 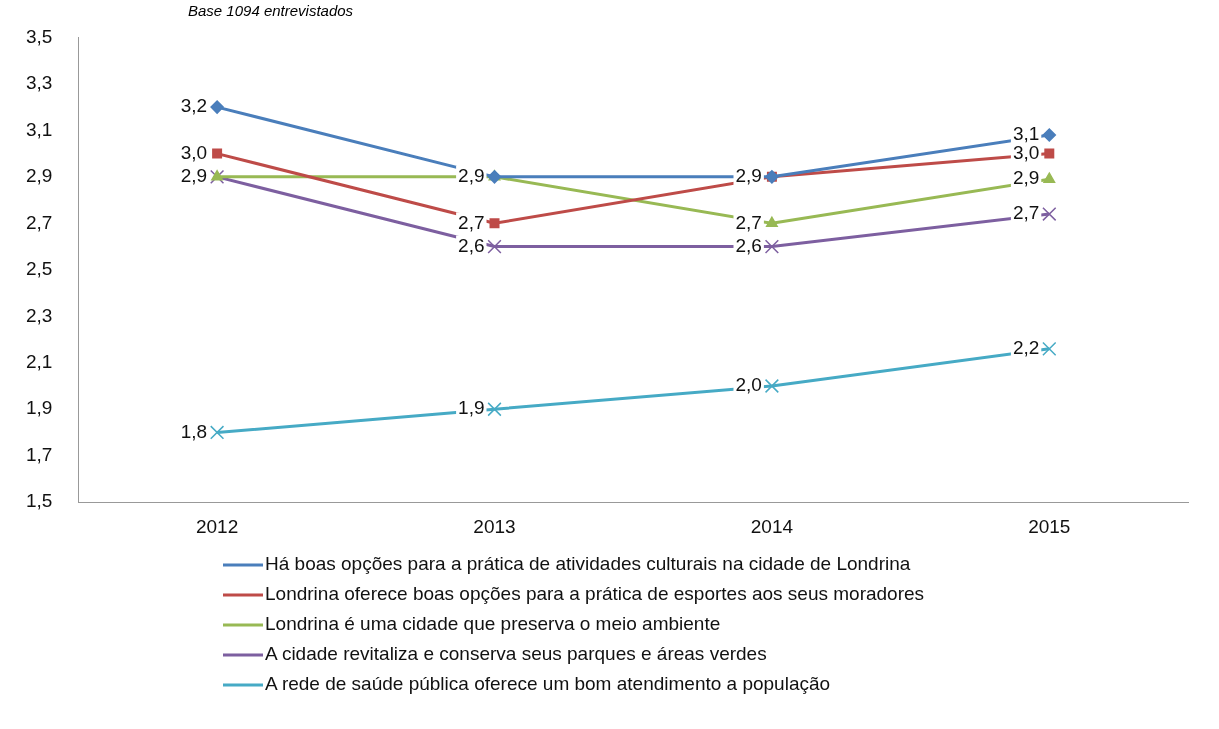 What do you see at coordinates (39, 408) in the screenshot?
I see `y-tick-label: 1,9` at bounding box center [39, 408].